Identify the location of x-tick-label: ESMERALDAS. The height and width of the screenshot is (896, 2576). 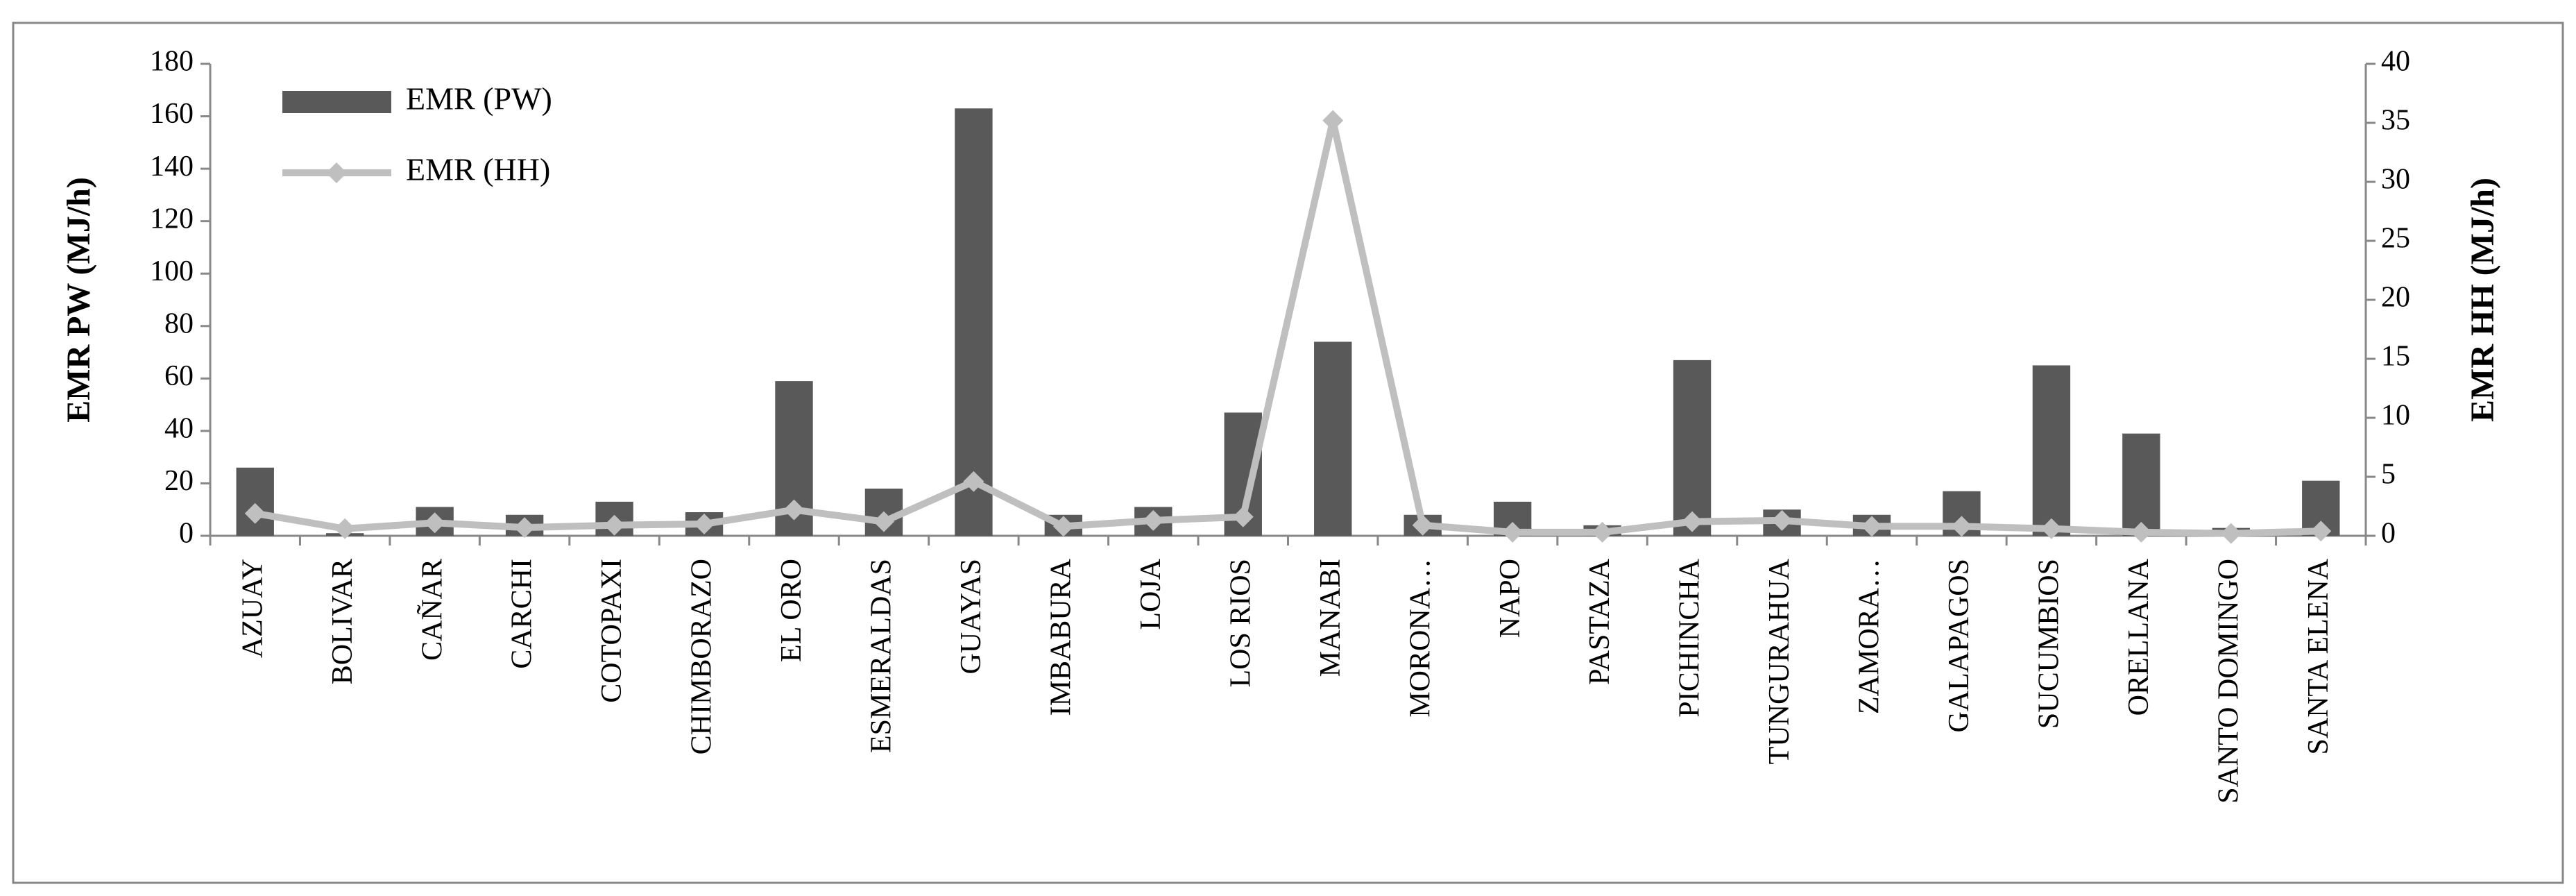
(882, 656).